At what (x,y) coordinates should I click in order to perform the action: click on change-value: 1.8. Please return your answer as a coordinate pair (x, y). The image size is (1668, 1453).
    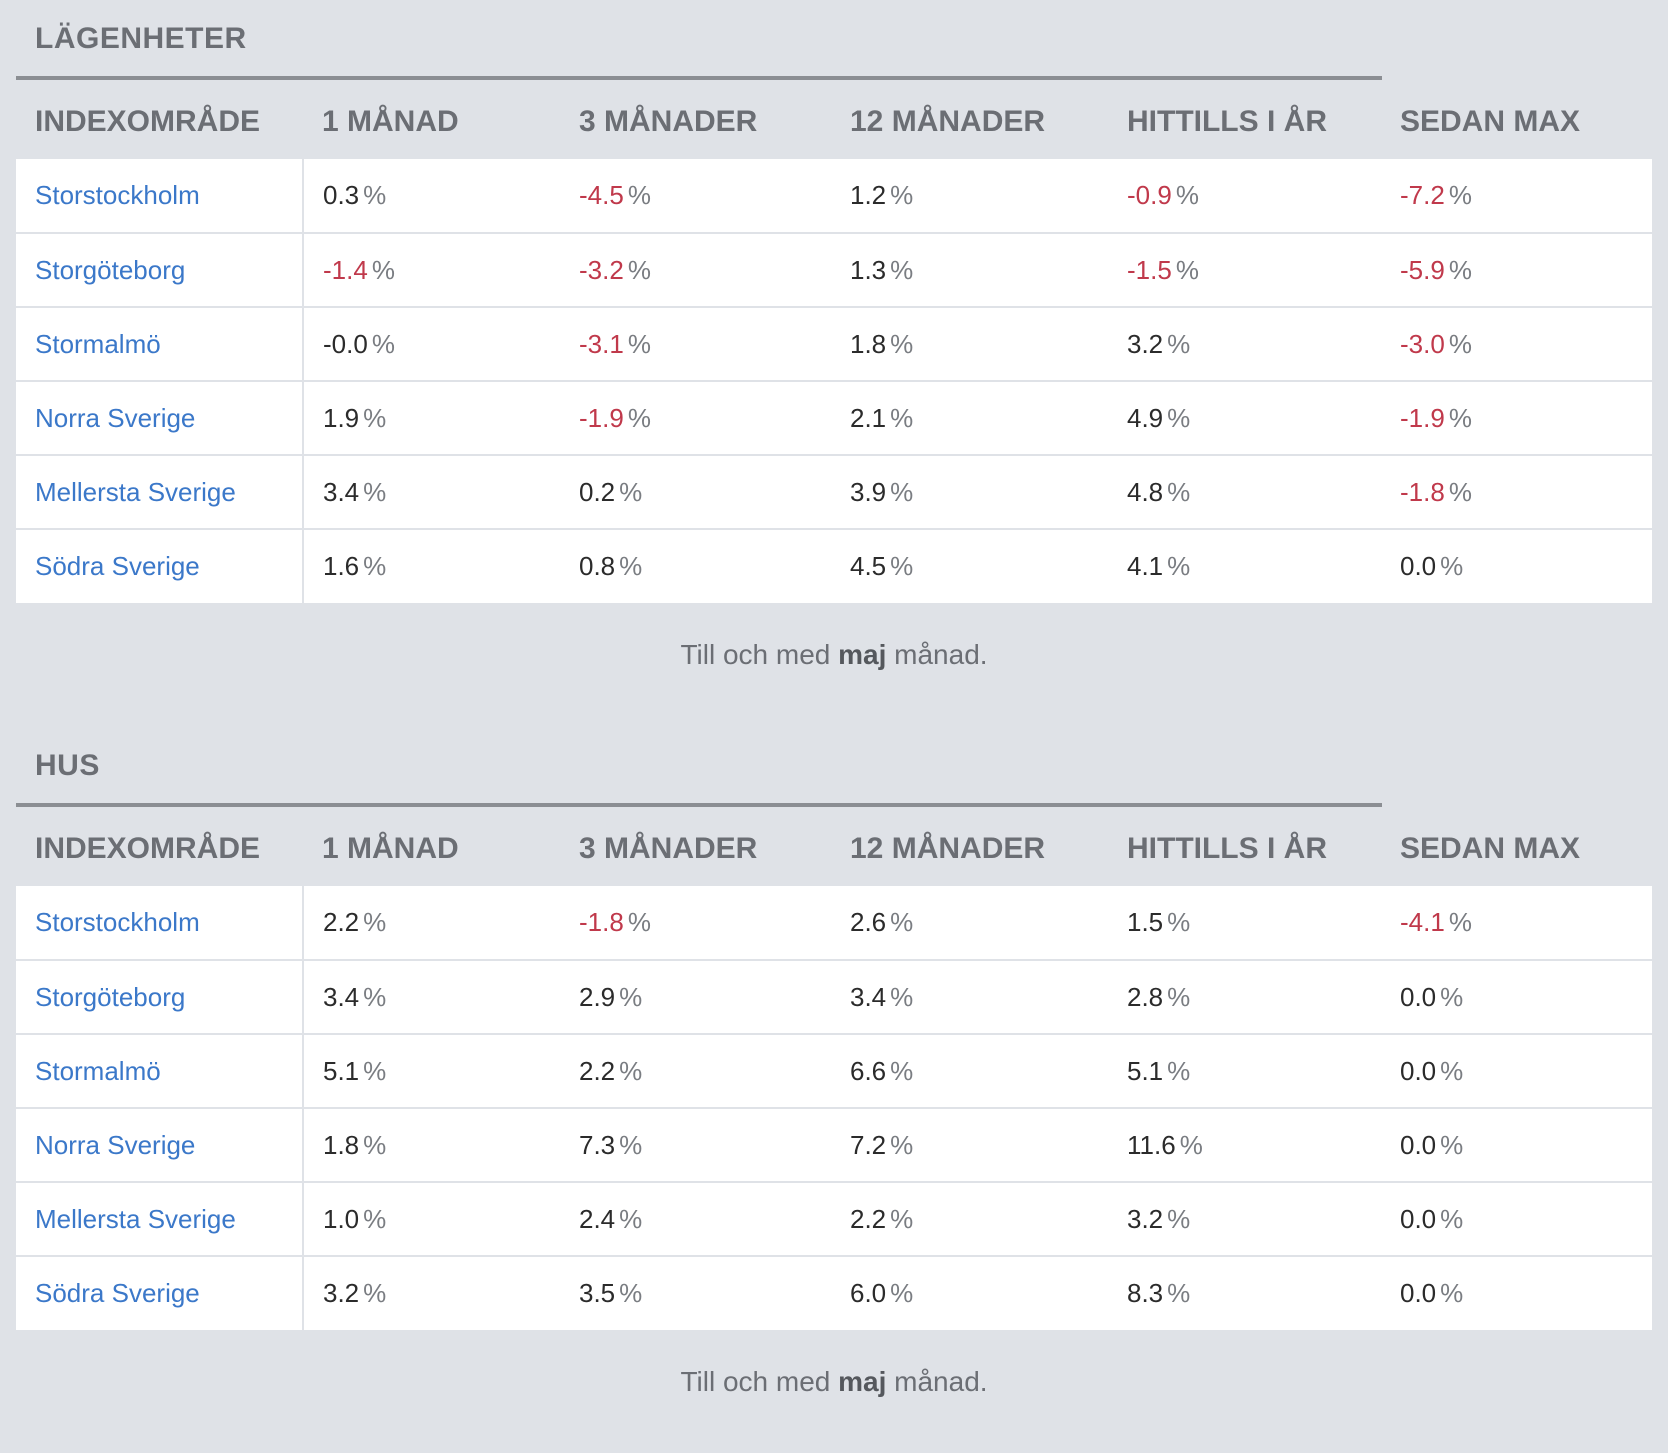
    Looking at the image, I should click on (341, 1144).